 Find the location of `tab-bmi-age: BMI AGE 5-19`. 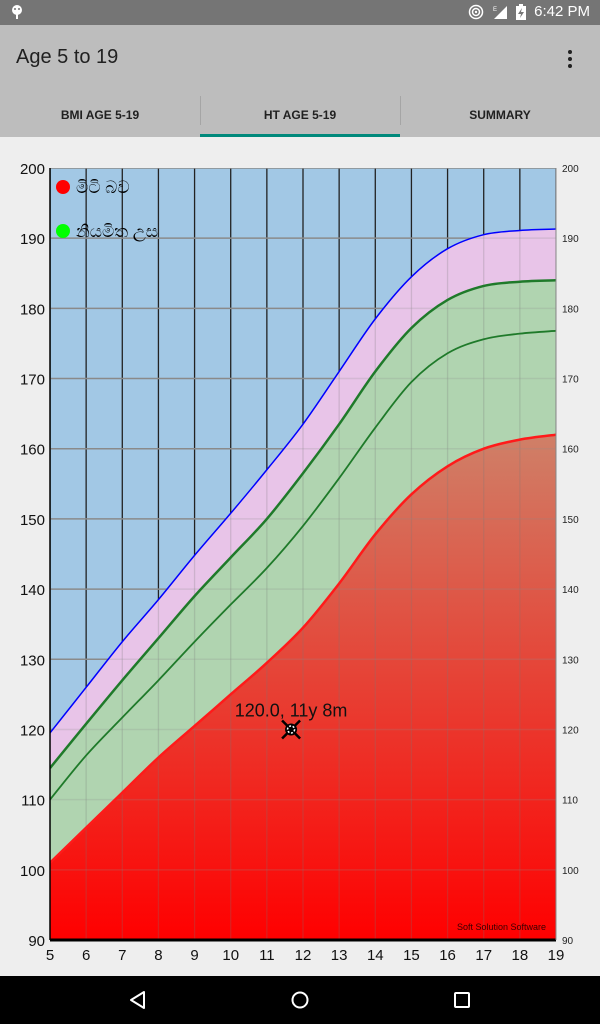

tab-bmi-age: BMI AGE 5-19 is located at coordinates (100, 114).